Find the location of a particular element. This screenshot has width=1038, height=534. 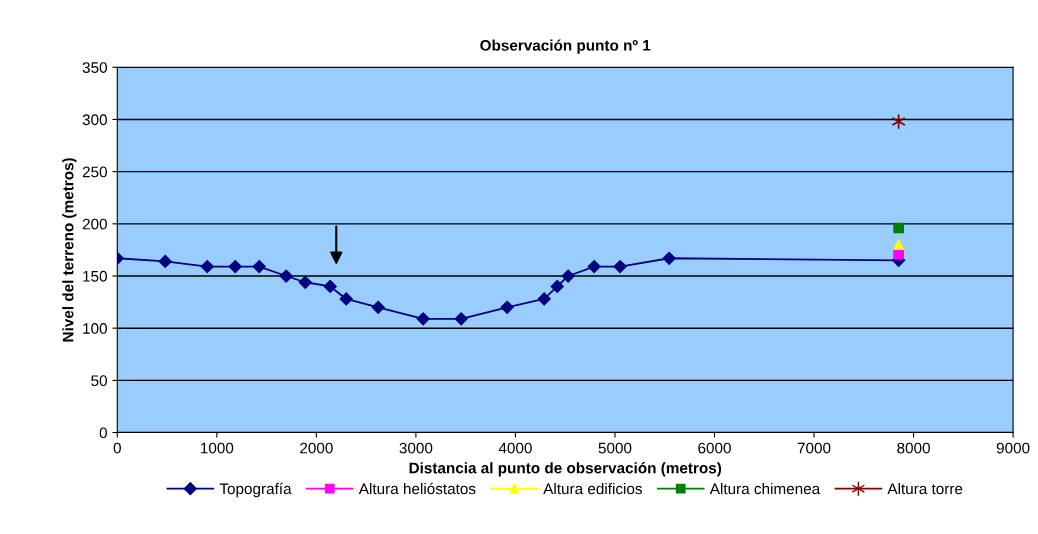

legend-label: Altura chimenea is located at coordinates (765, 488).